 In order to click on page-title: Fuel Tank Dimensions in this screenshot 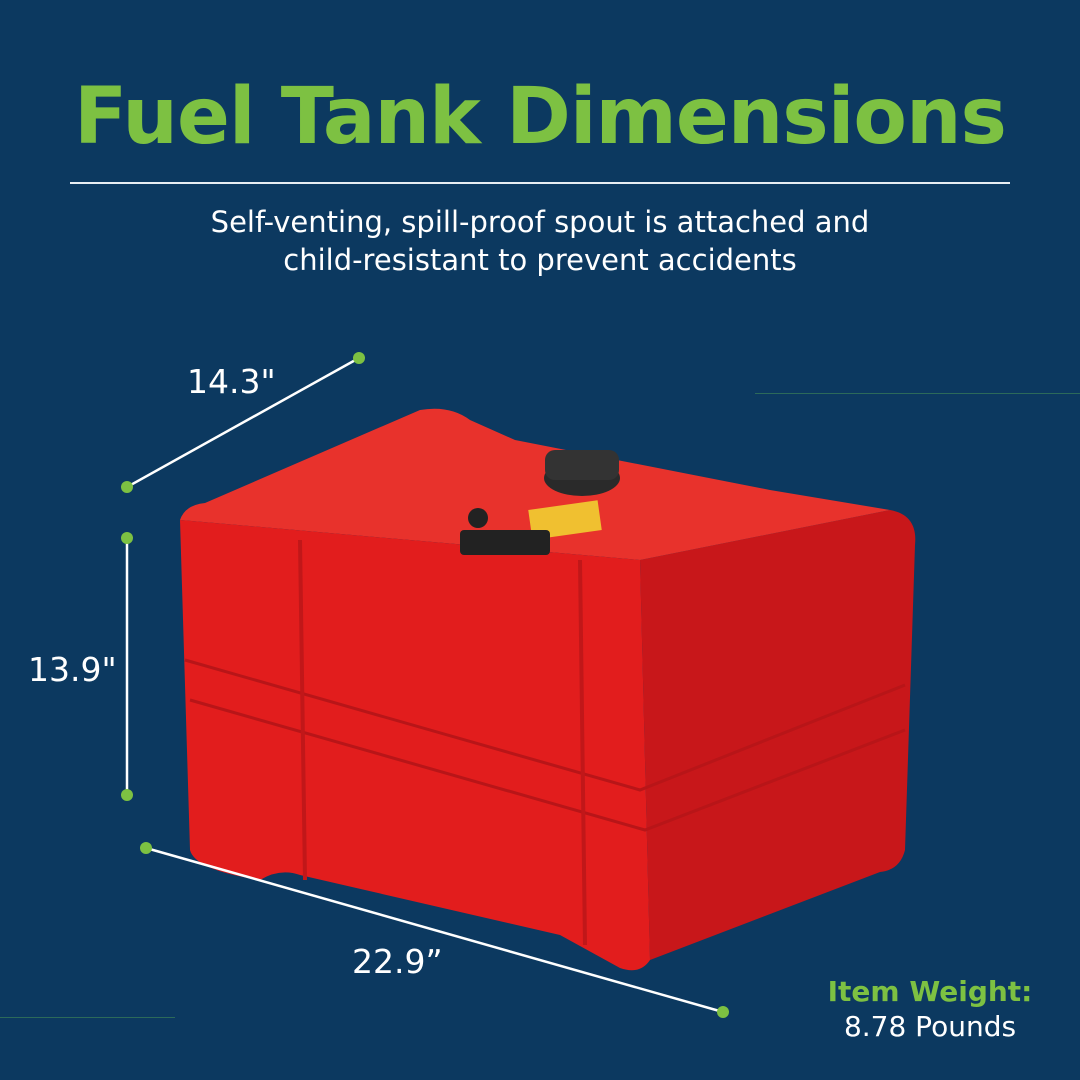, I will do `click(540, 117)`.